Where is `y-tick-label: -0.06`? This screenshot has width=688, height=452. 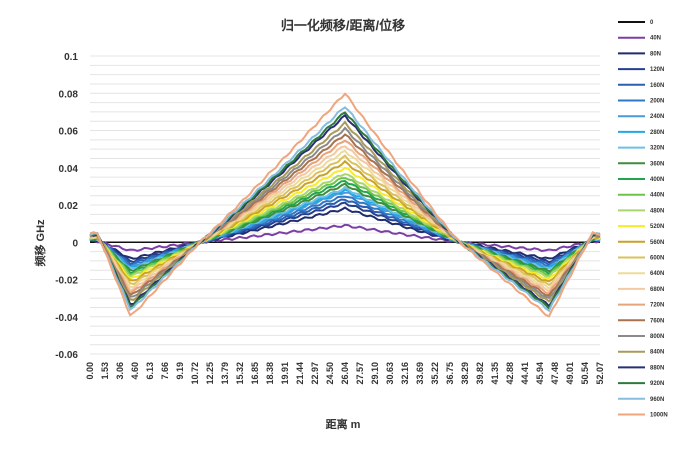
y-tick-label: -0.06 is located at coordinates (66, 355).